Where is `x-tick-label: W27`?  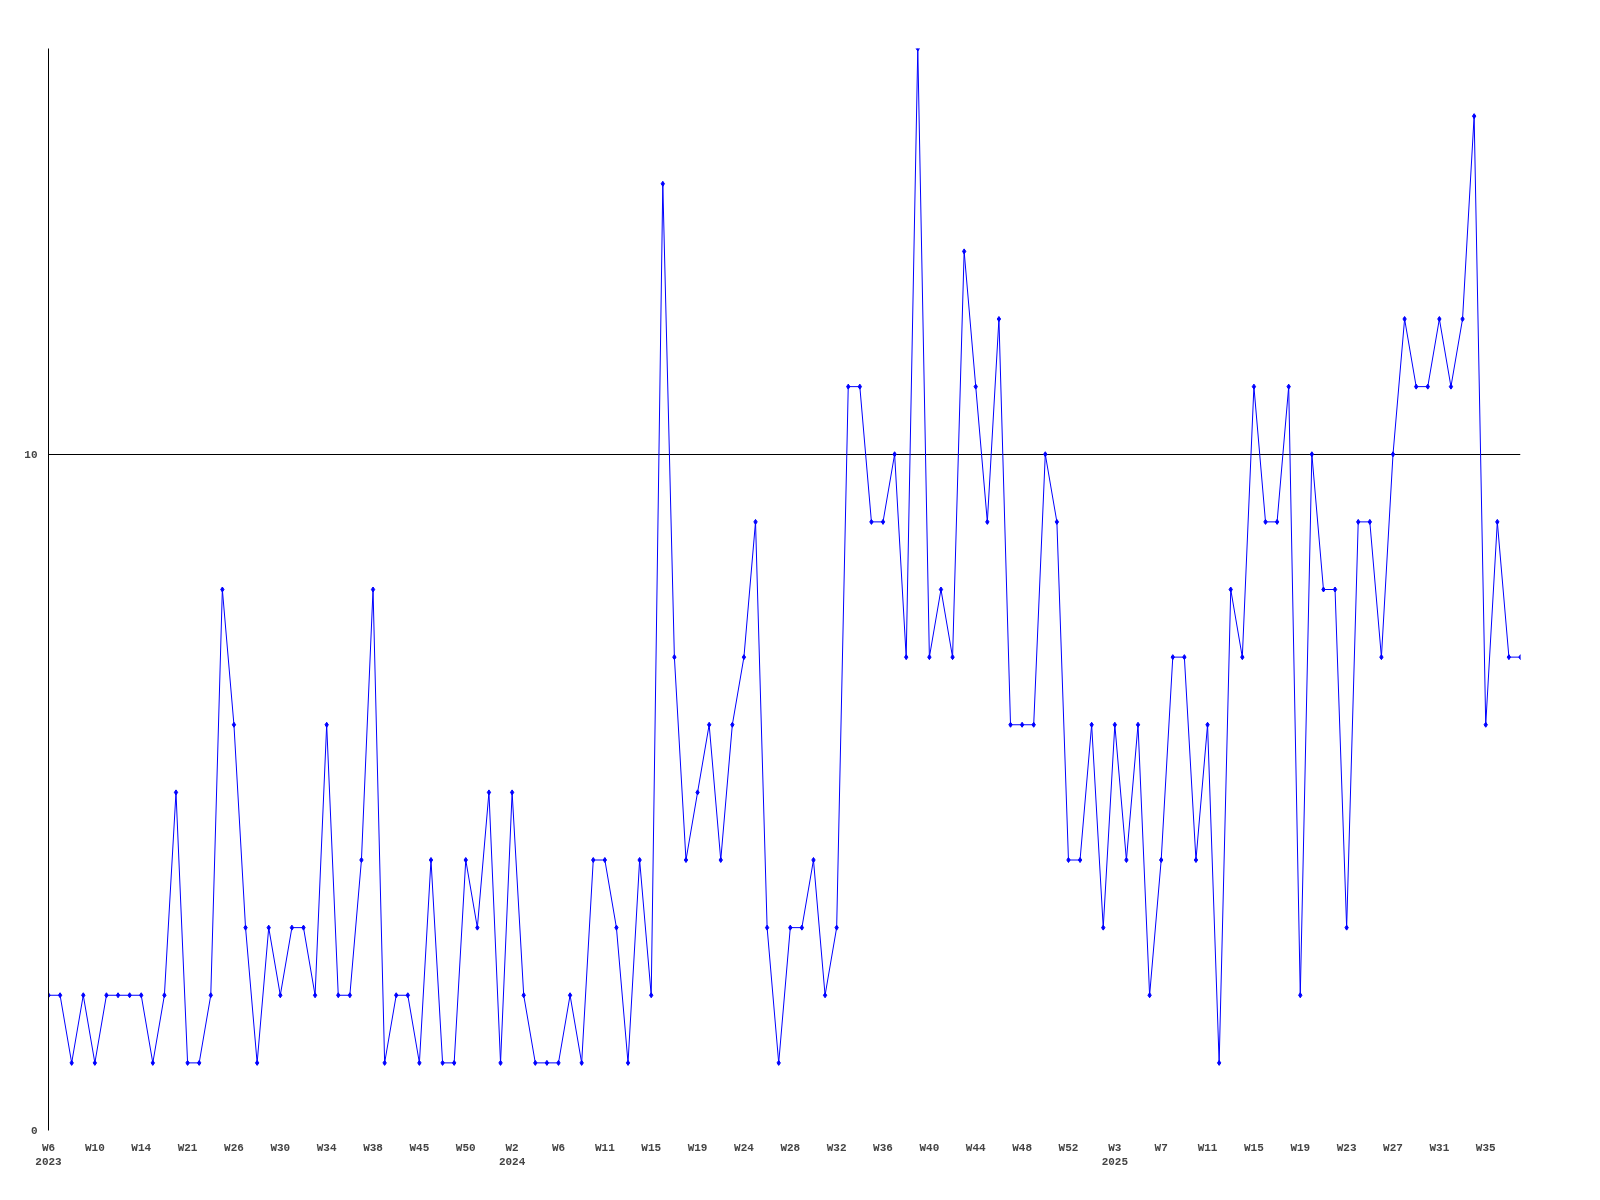 x-tick-label: W27 is located at coordinates (1393, 1147).